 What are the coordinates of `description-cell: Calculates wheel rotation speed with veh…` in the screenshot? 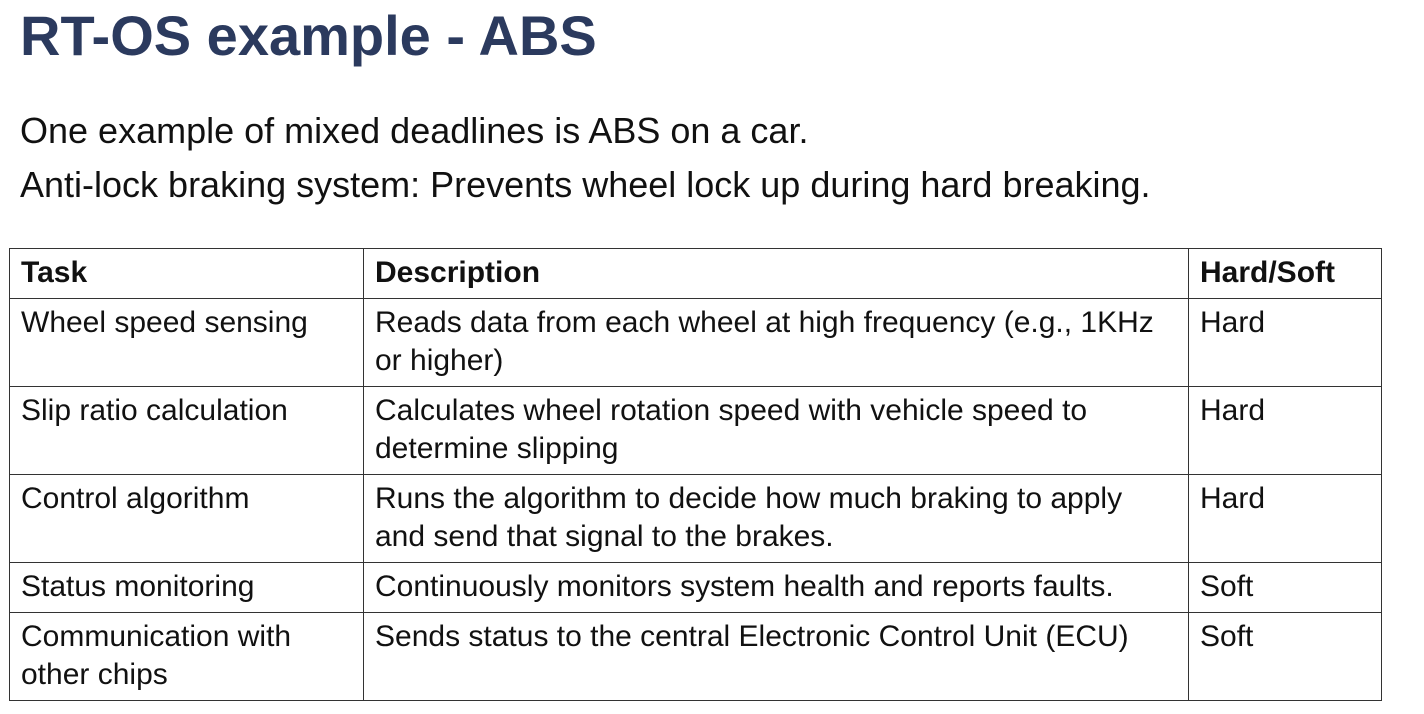 It's located at (776, 430).